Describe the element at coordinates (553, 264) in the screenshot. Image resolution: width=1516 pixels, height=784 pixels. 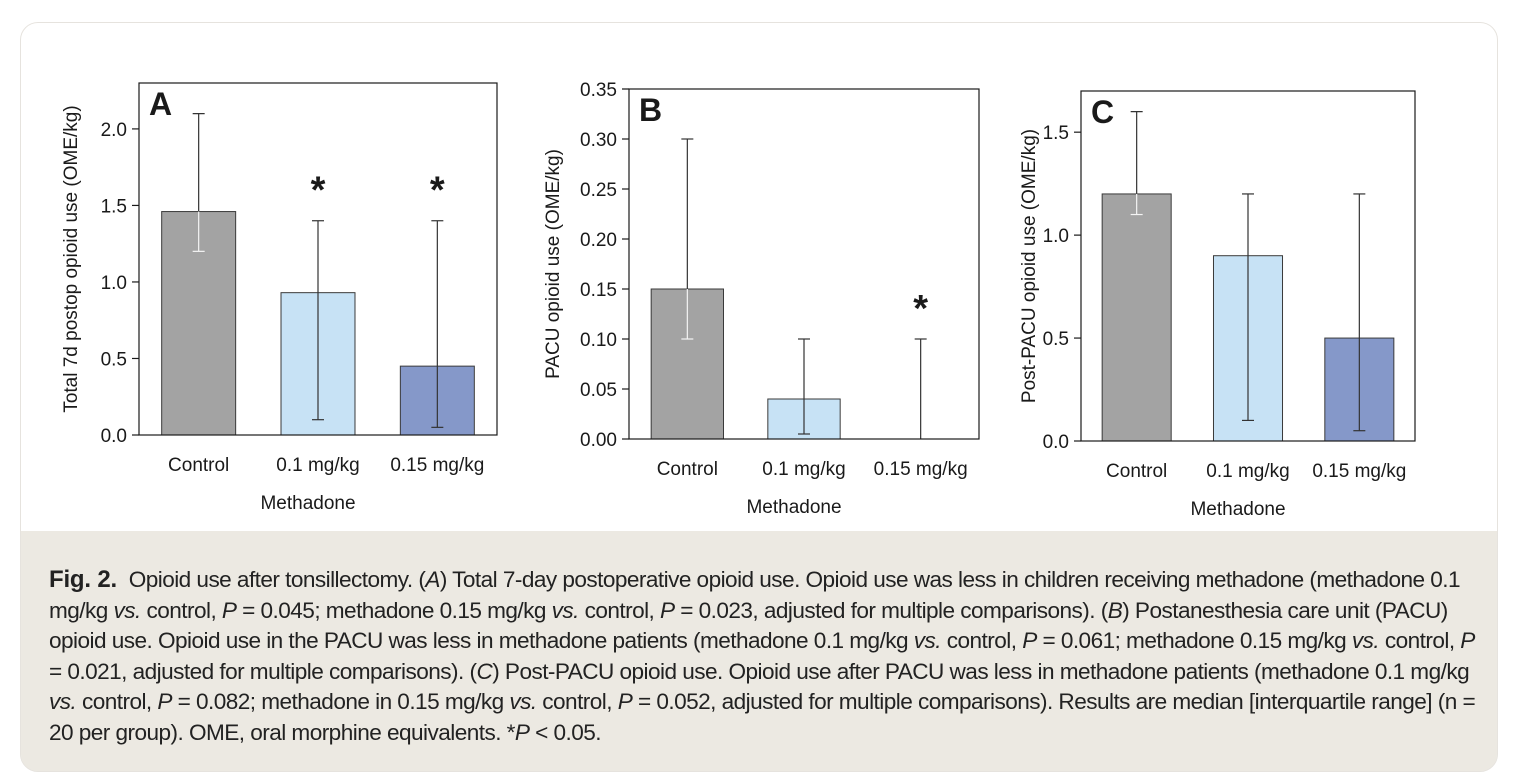
I see `y-axis-title: PACU opioid use (OME/kg)` at that location.